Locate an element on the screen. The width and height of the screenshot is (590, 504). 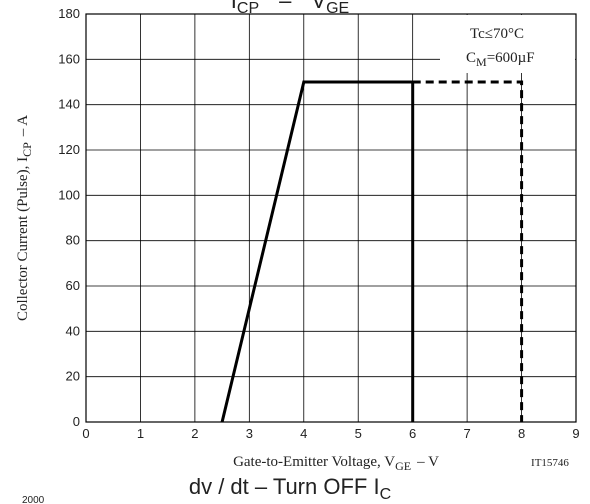
caption-sub: C is located at coordinates (386, 494).